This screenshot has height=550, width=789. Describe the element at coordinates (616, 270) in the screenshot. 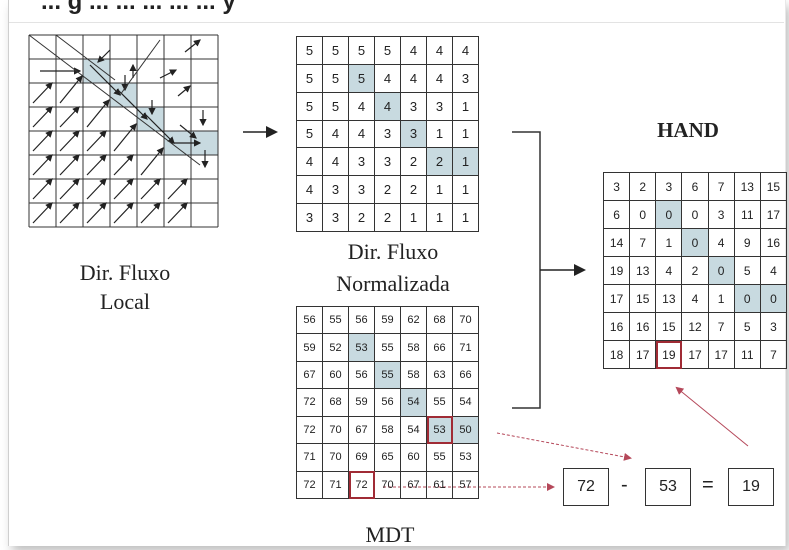

I see `grid-cell: 19` at that location.